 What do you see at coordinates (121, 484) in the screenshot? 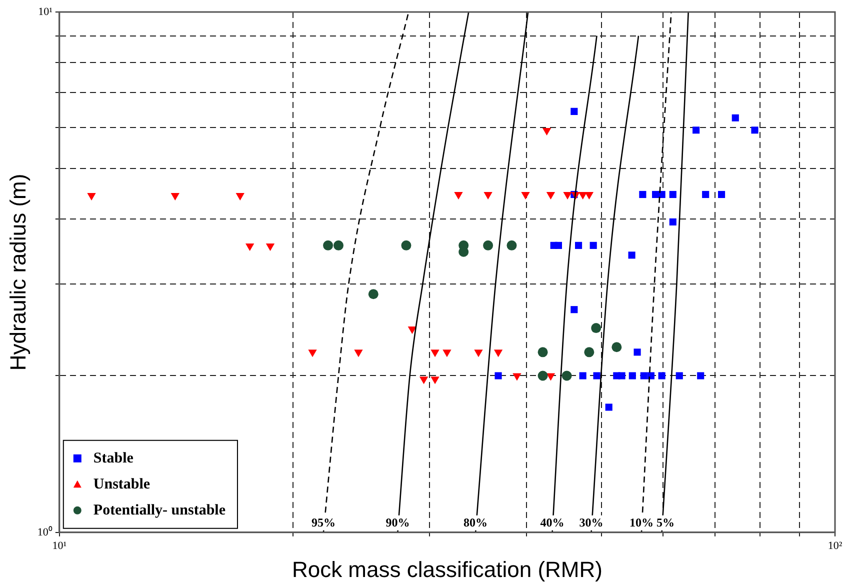
I see `legend-label: Unstable` at bounding box center [121, 484].